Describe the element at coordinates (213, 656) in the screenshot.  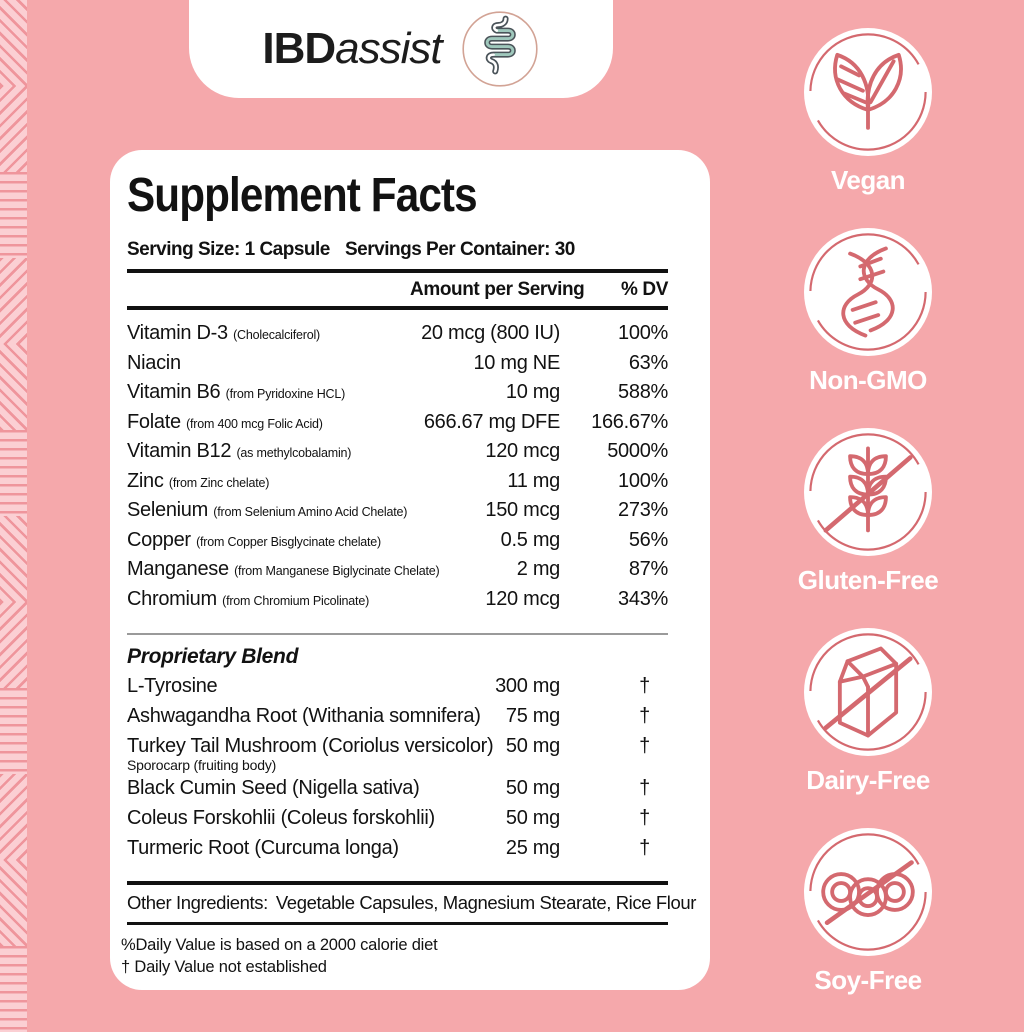
I see `proprietary-blend-title: Proprietary Blend` at that location.